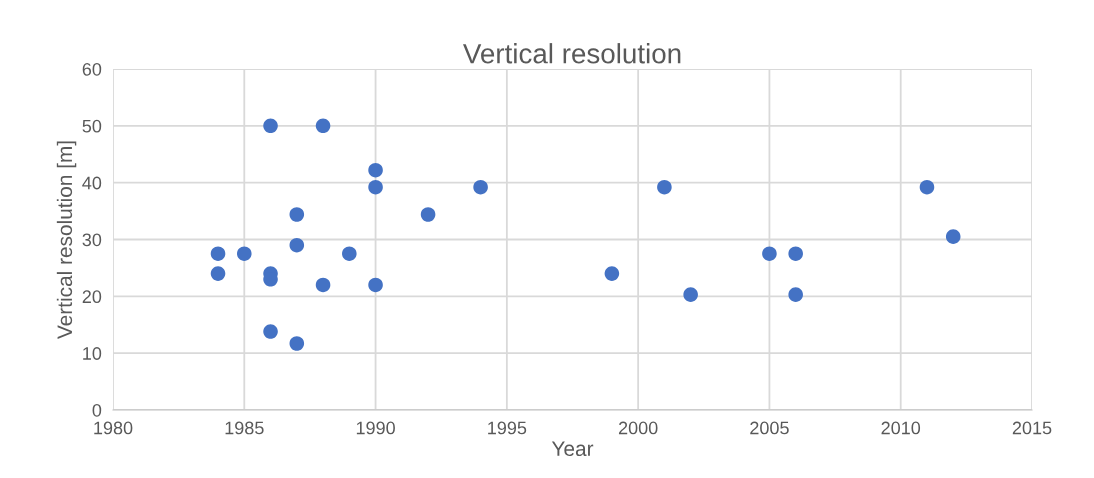 Image resolution: width=1094 pixels, height=478 pixels. What do you see at coordinates (97, 410) in the screenshot?
I see `y-tick-label: 0` at bounding box center [97, 410].